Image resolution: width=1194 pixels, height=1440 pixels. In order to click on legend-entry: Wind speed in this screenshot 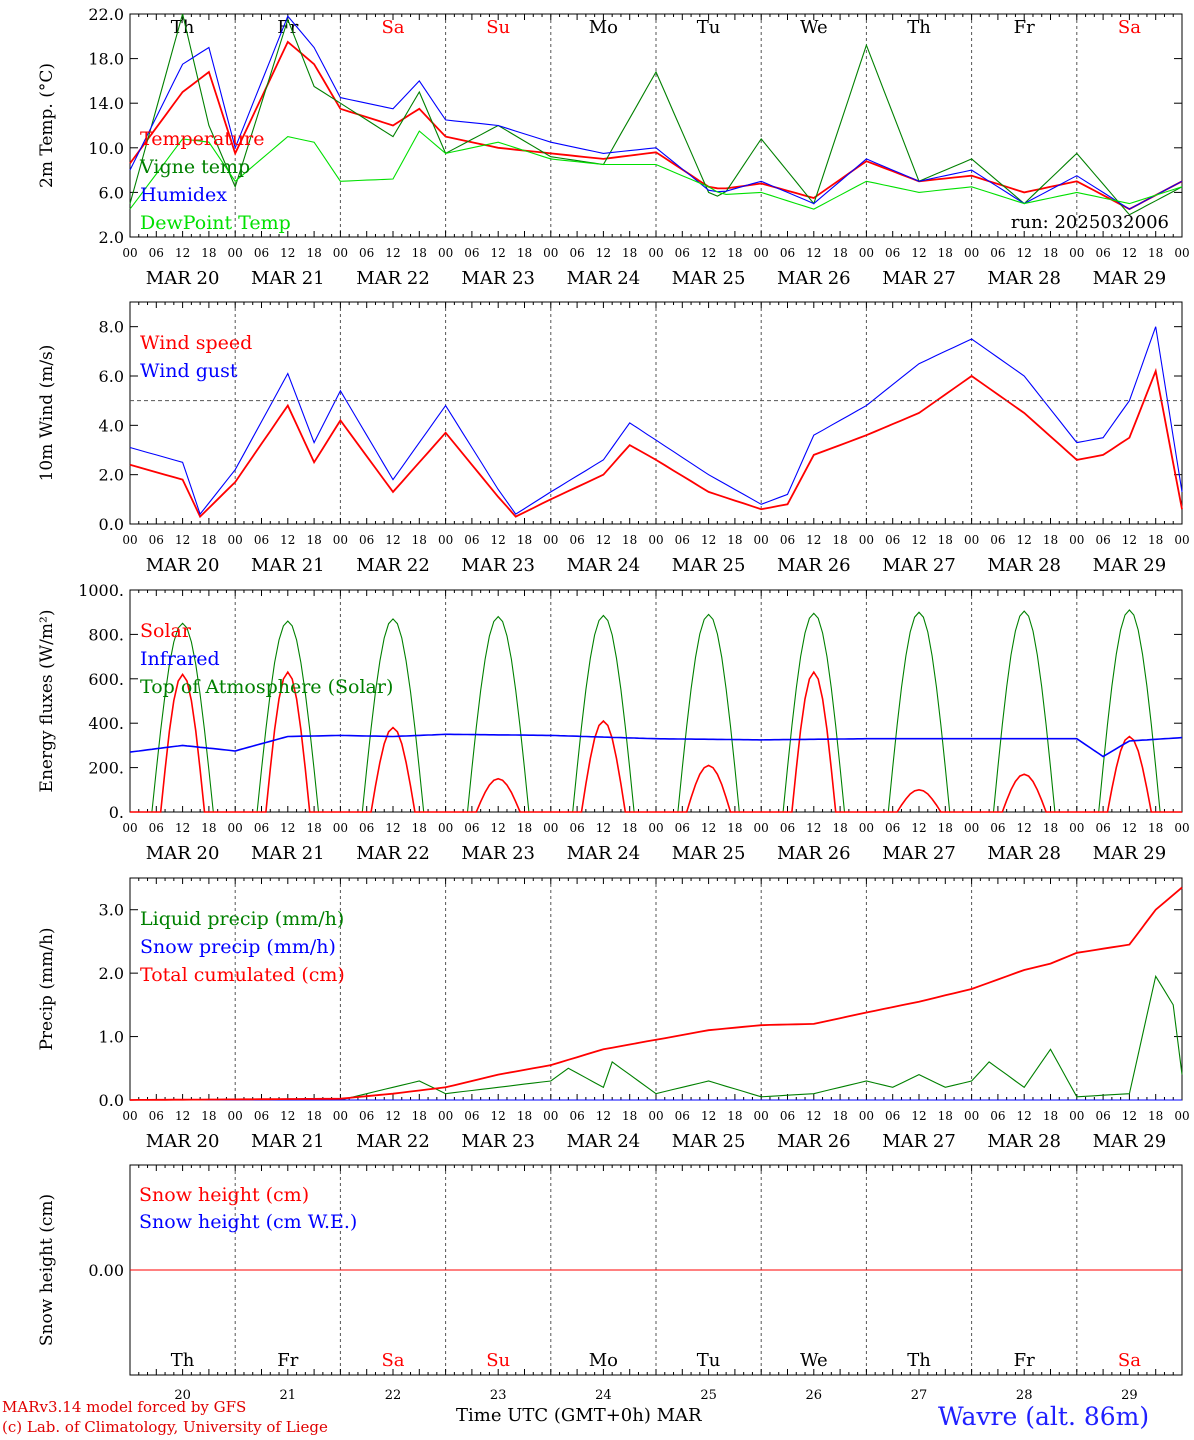, I will do `click(196, 343)`.